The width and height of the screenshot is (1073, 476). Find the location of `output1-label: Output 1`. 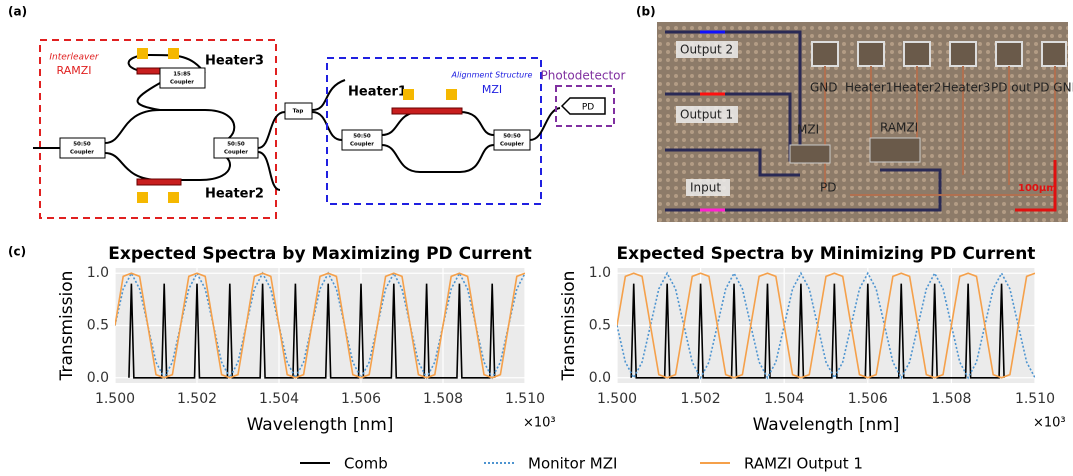

output1-label: Output 1 is located at coordinates (706, 115).